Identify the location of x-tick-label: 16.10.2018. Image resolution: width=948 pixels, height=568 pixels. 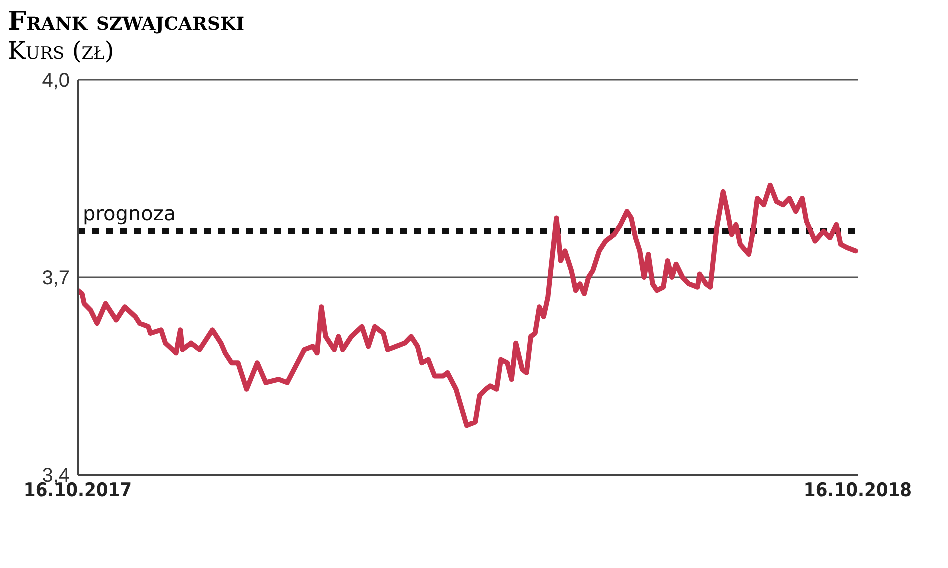
(858, 490).